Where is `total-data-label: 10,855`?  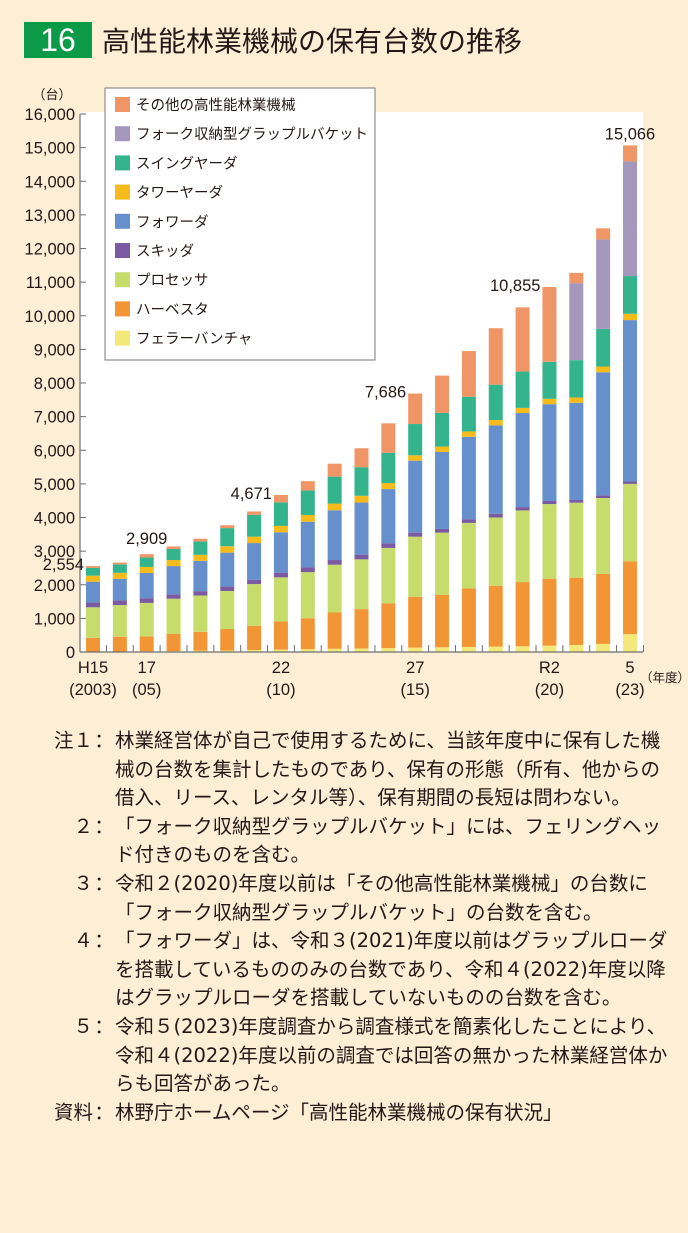 total-data-label: 10,855 is located at coordinates (515, 286).